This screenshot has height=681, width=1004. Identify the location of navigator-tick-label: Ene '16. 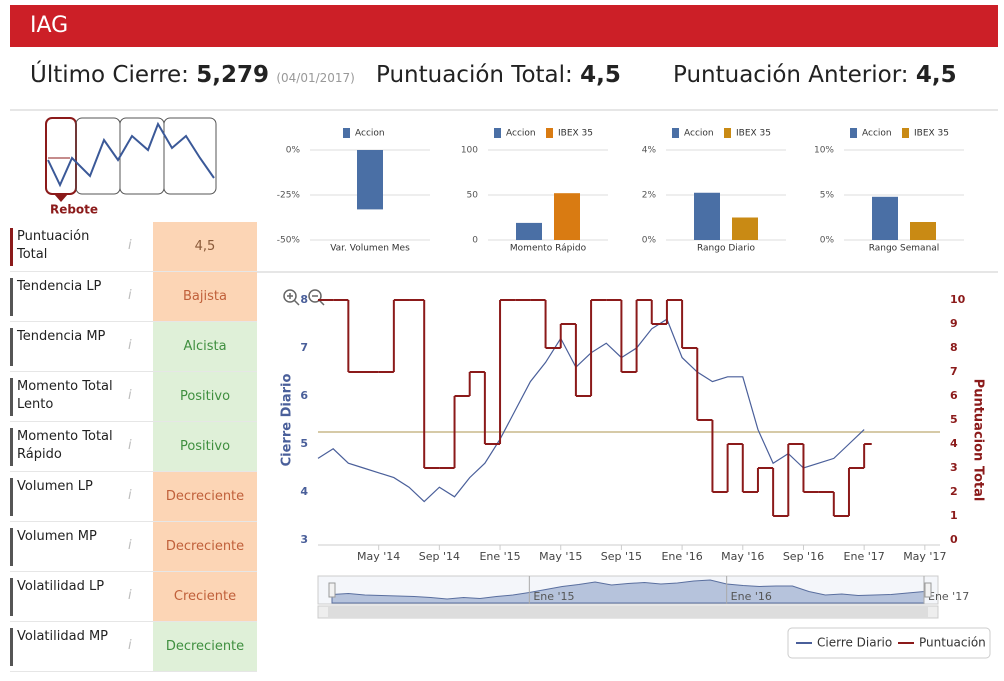
(751, 596).